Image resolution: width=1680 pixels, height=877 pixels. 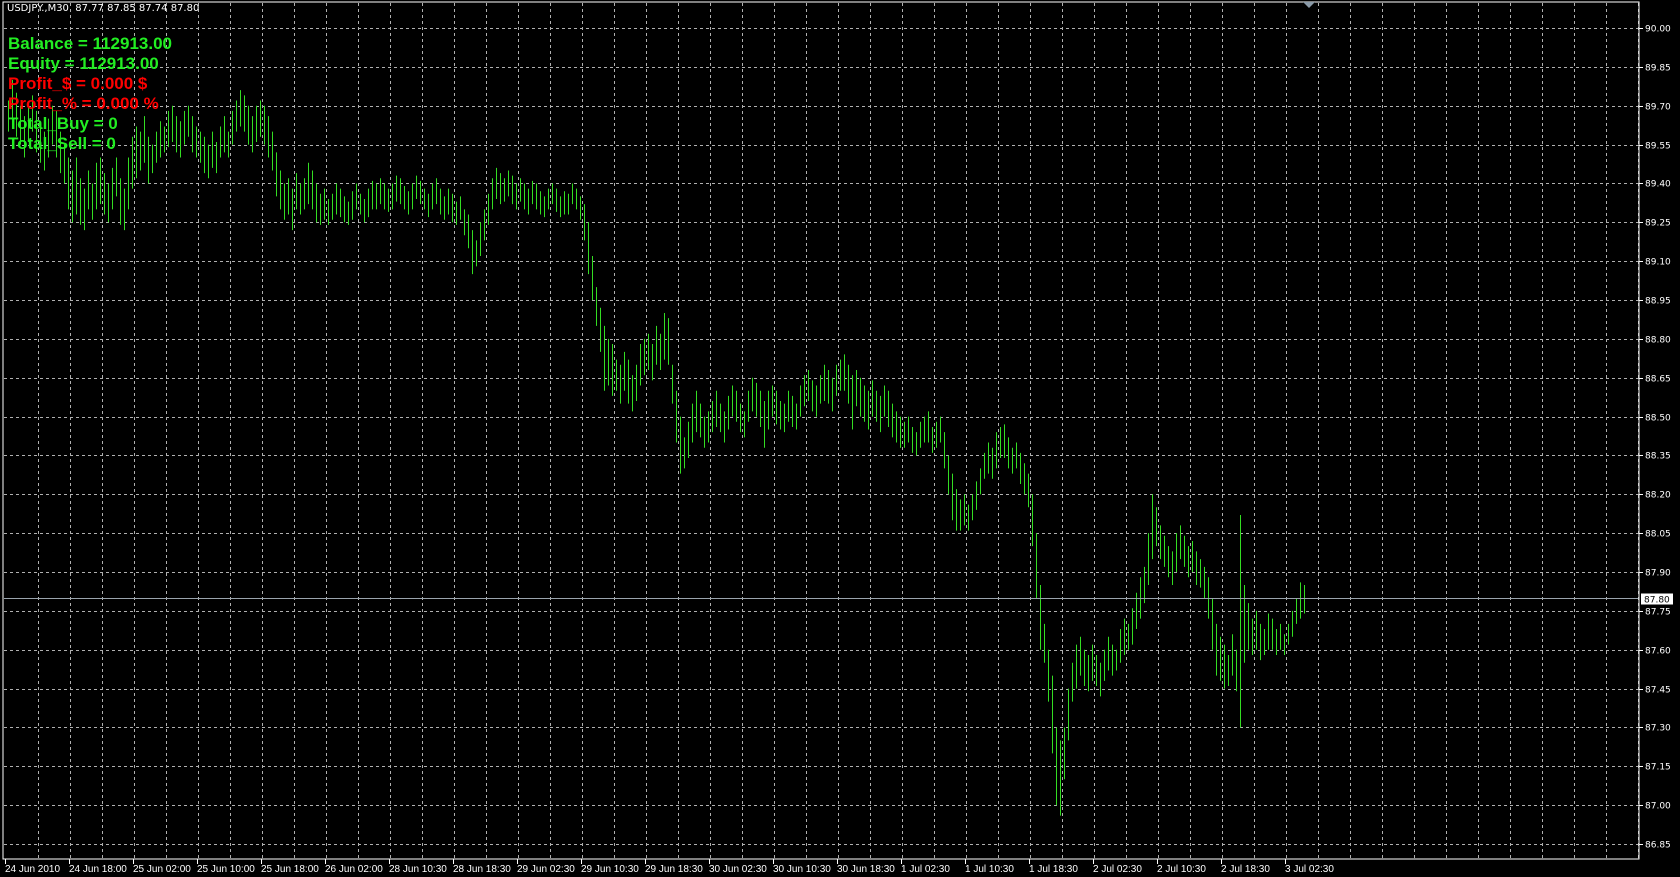 What do you see at coordinates (1658, 496) in the screenshot?
I see `y-tick-label: 88.20` at bounding box center [1658, 496].